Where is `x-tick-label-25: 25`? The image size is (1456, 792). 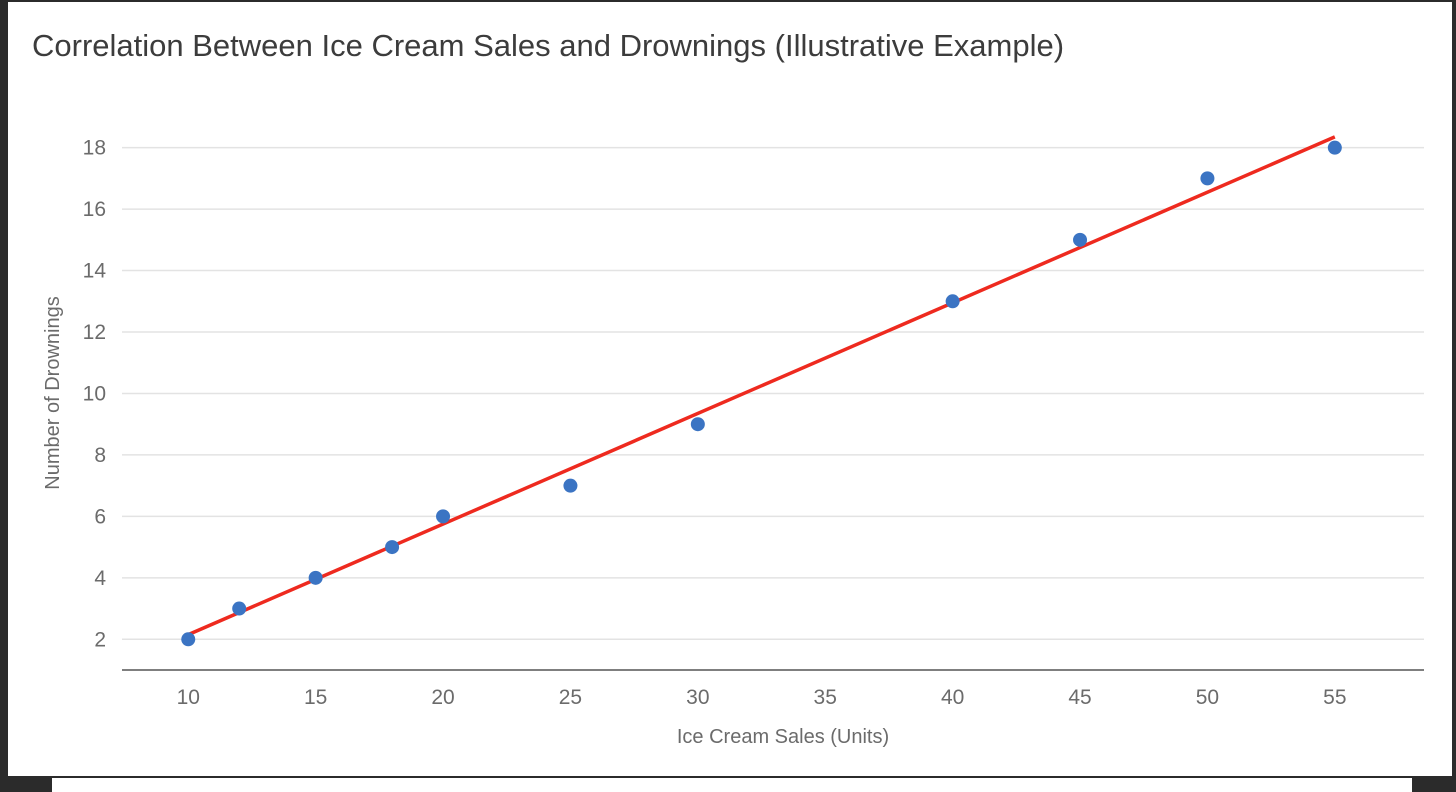
x-tick-label-25: 25 is located at coordinates (570, 697).